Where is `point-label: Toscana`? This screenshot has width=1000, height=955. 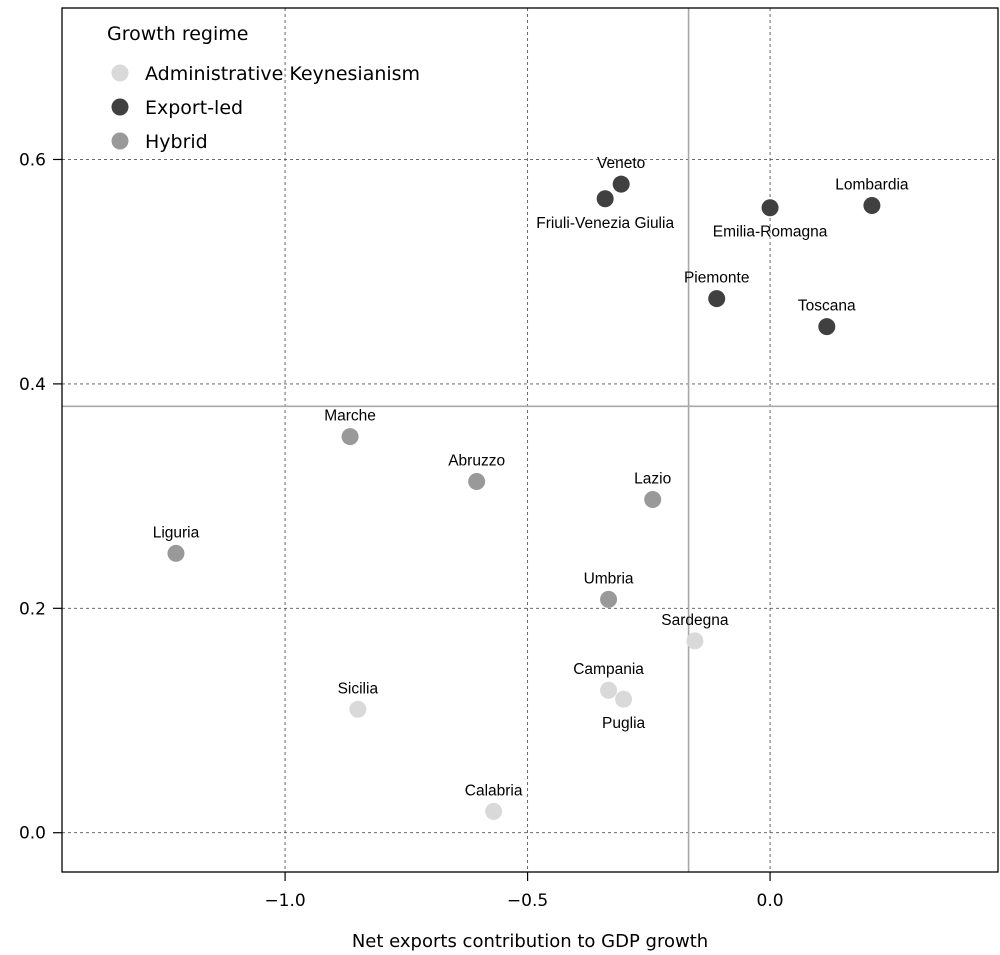
point-label: Toscana is located at coordinates (827, 306).